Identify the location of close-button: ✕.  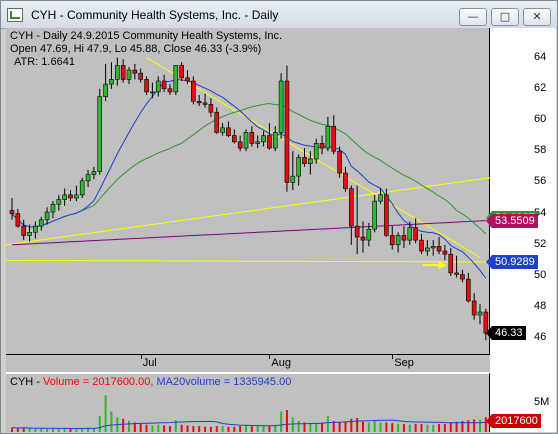
(537, 17).